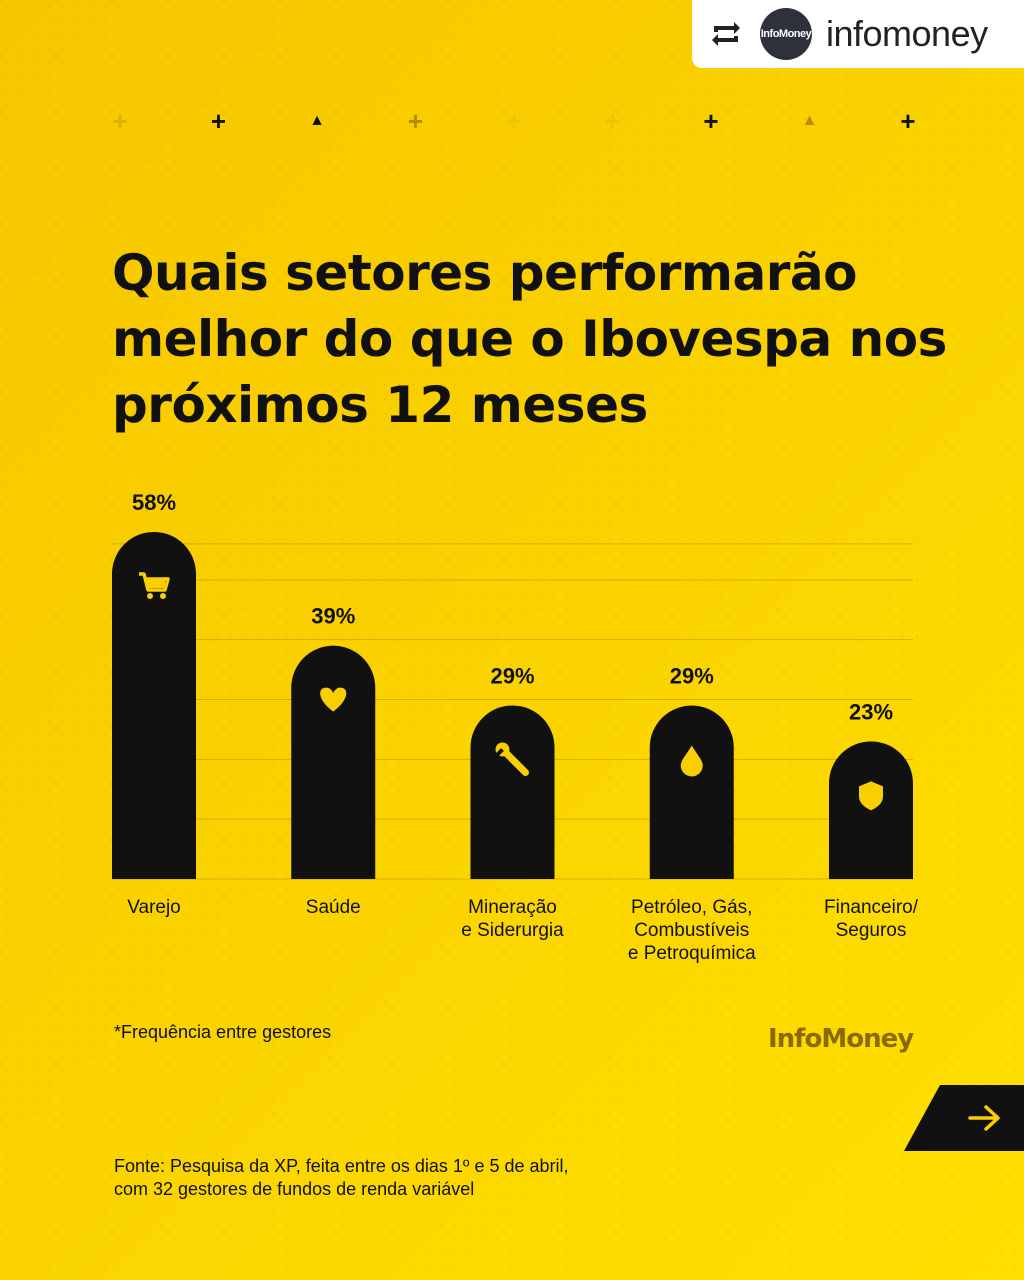 Image resolution: width=1024 pixels, height=1280 pixels. I want to click on data-label: 58%, so click(154, 502).